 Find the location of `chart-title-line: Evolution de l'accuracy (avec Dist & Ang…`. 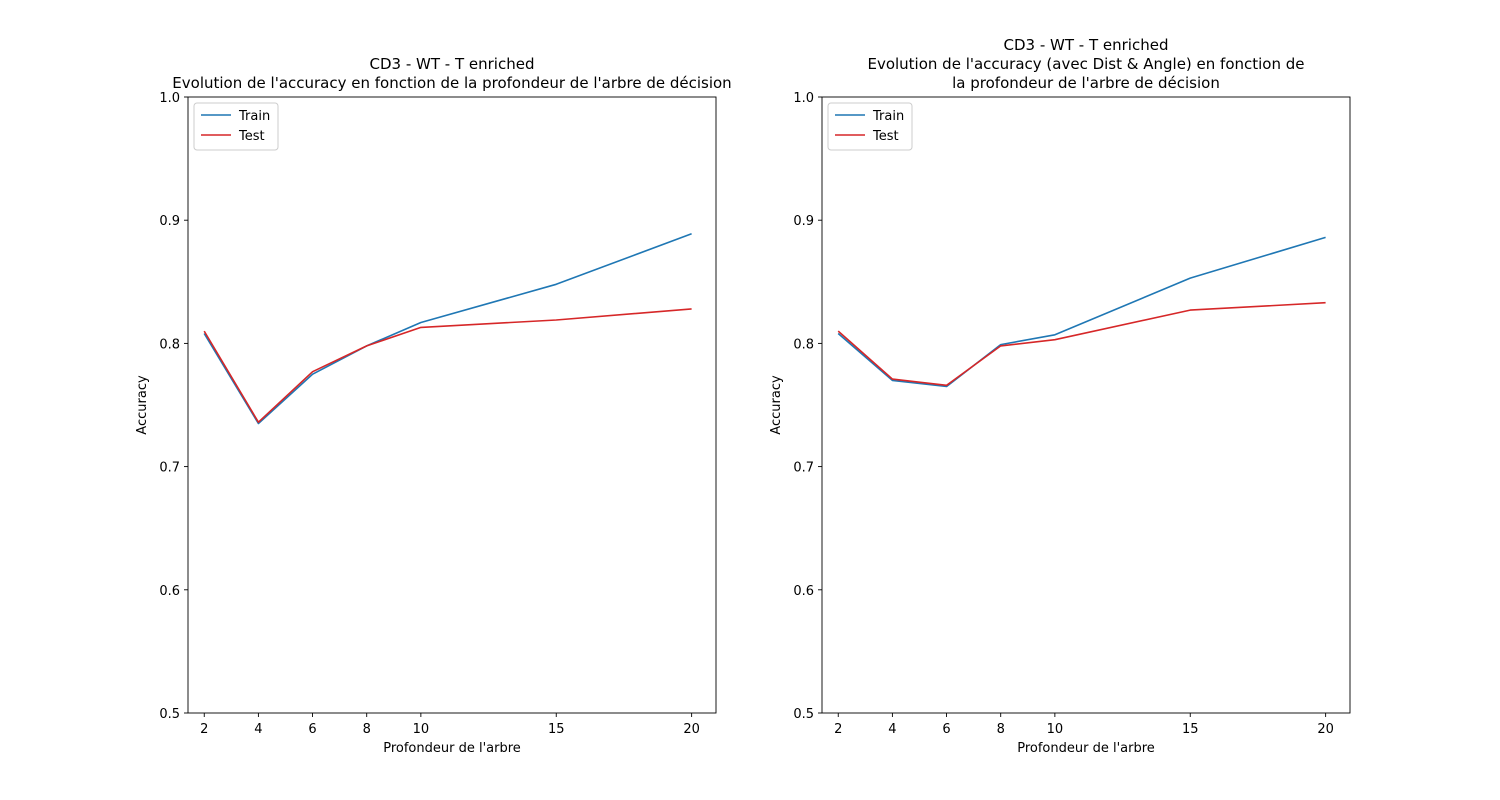

chart-title-line: Evolution de l'accuracy (avec Dist & Ang… is located at coordinates (1085, 64).